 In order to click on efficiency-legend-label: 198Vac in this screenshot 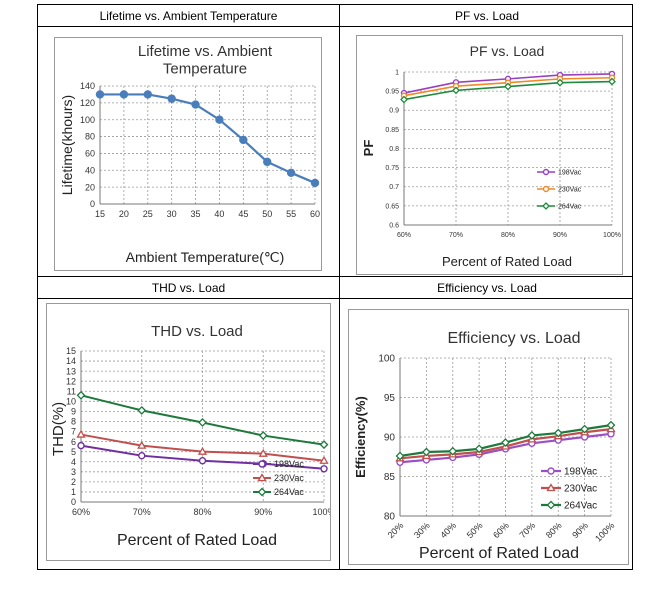, I will do `click(580, 472)`.